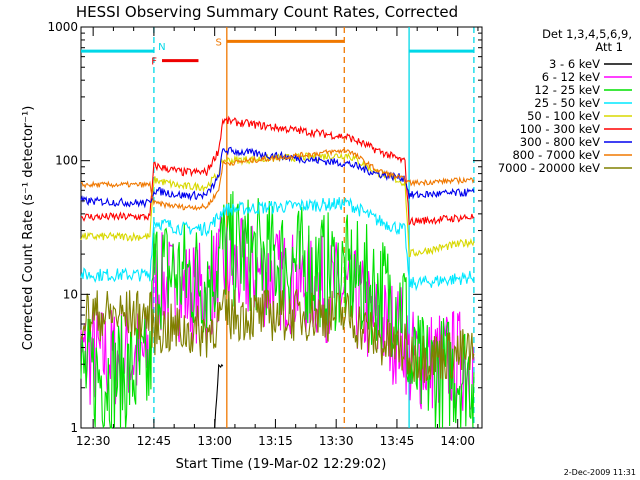  What do you see at coordinates (571, 77) in the screenshot?
I see `legend-label-1: 6 - 12 keV` at bounding box center [571, 77].